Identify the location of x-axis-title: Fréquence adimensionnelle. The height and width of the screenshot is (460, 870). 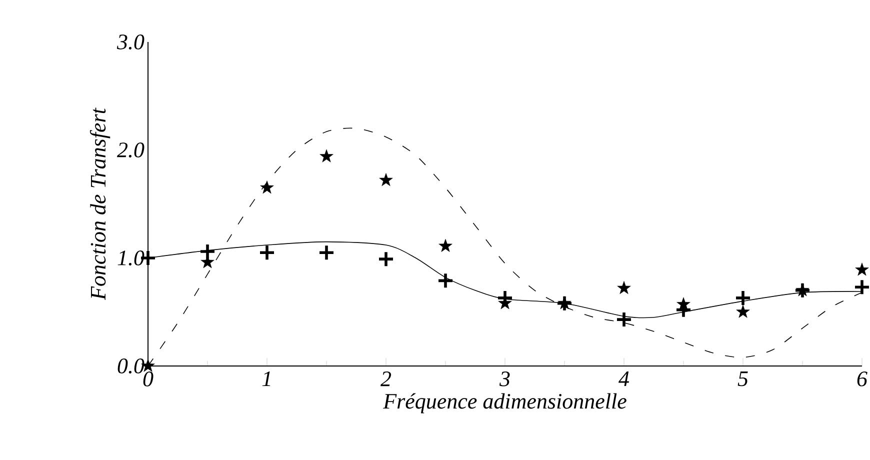
(504, 403).